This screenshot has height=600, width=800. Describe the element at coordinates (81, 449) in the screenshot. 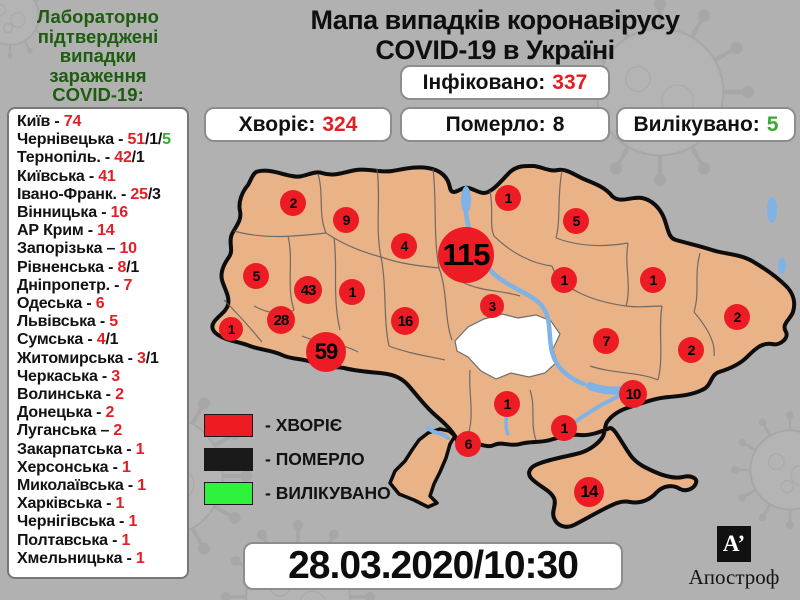

I see `region-list-item: Закарпатська - 1` at that location.